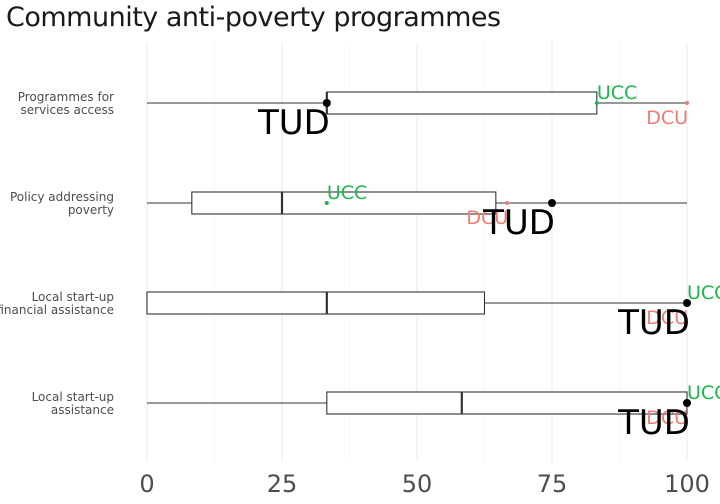 This screenshot has width=720, height=504. Describe the element at coordinates (687, 484) in the screenshot. I see `x-tick-label: 100` at that location.